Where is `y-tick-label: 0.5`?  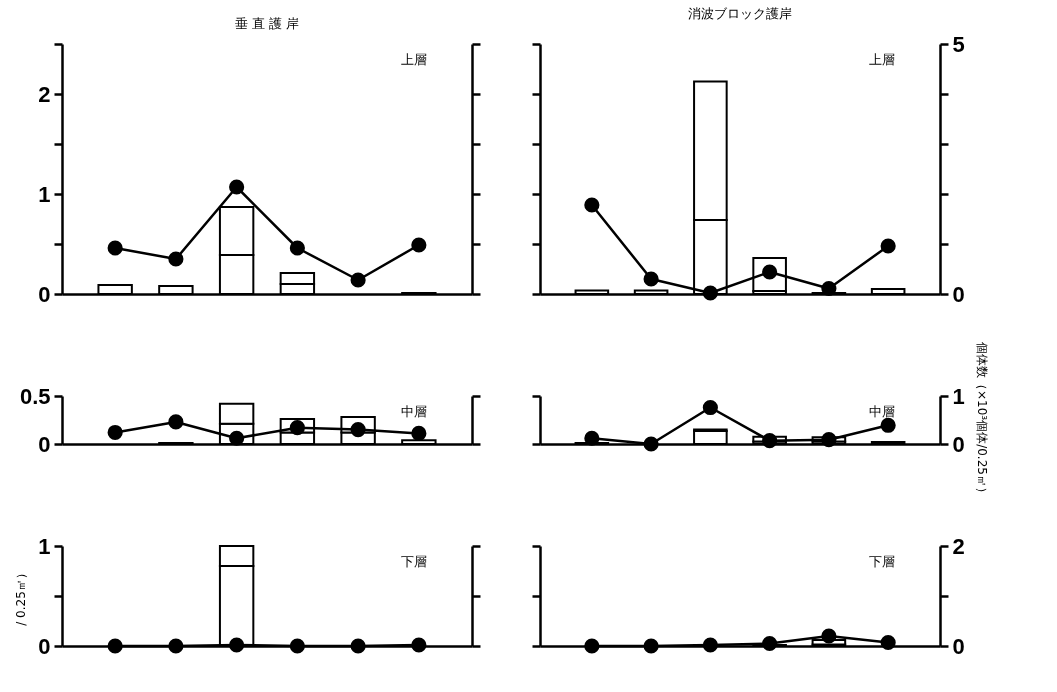
y-tick-label: 0.5 is located at coordinates (35, 396).